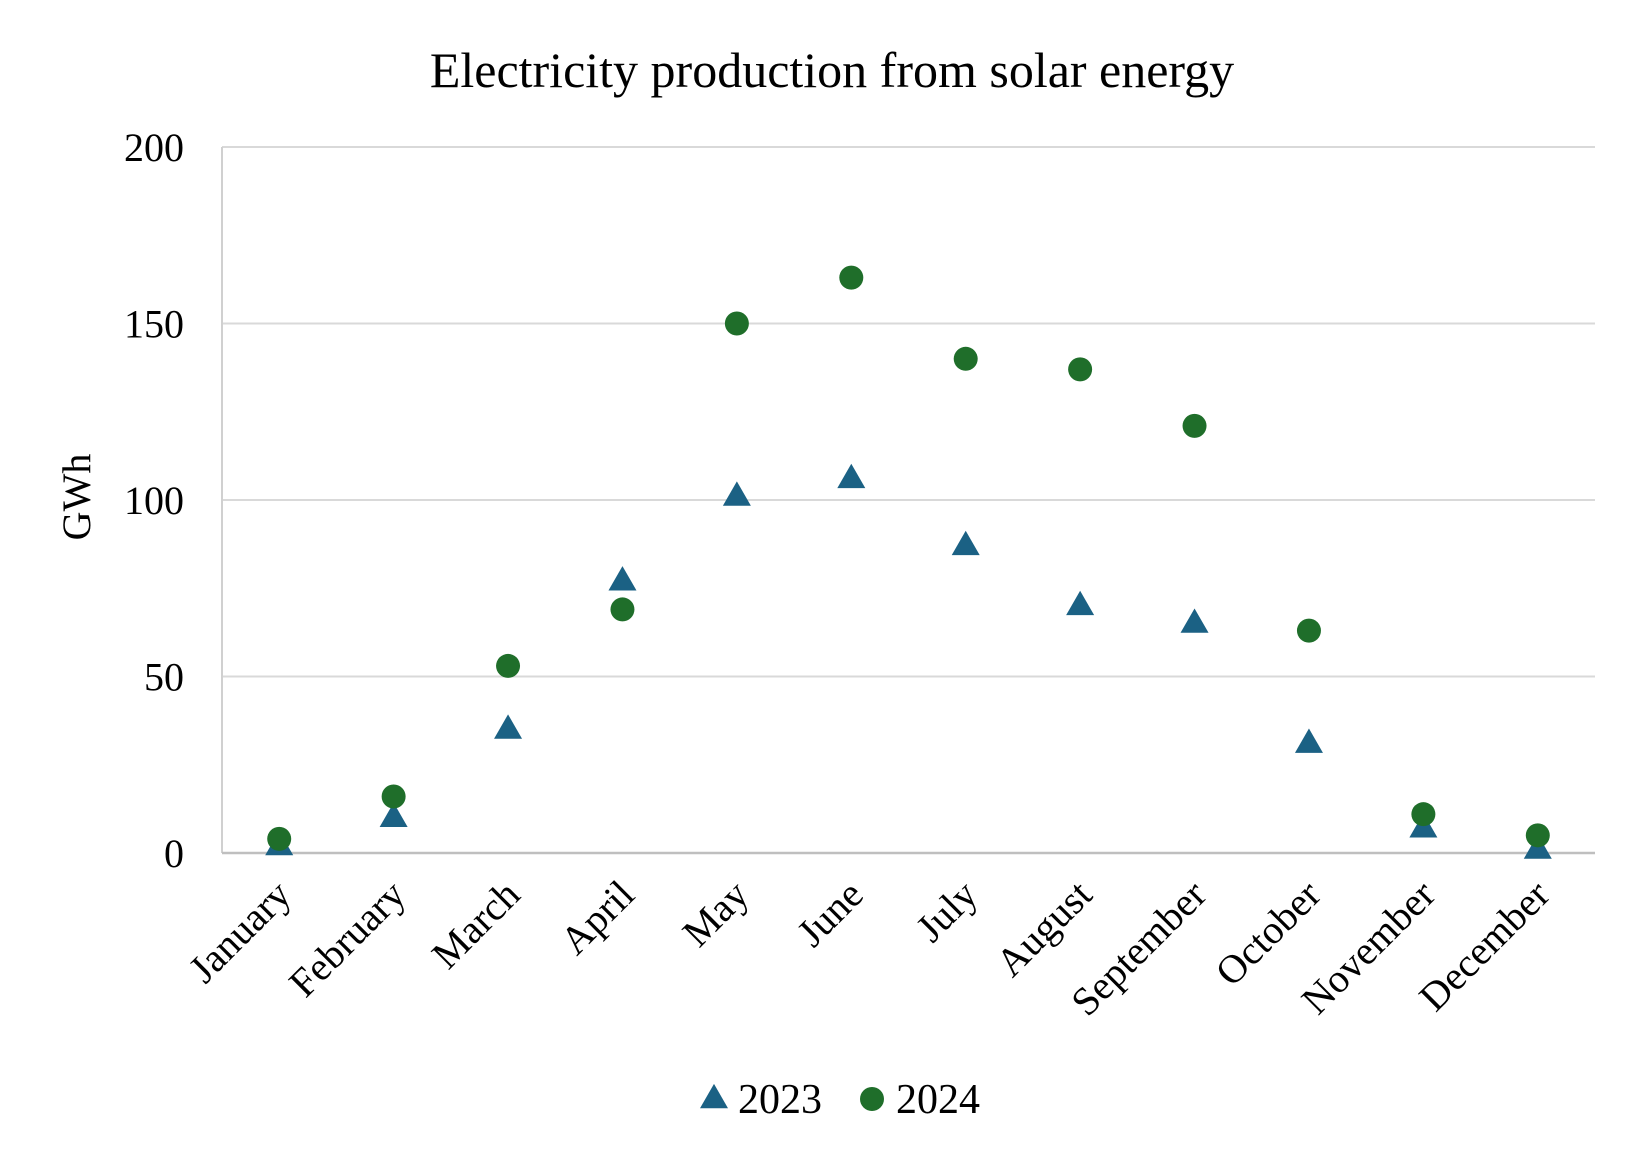 The image size is (1651, 1165). What do you see at coordinates (174, 853) in the screenshot?
I see `y-tick-label: 0` at bounding box center [174, 853].